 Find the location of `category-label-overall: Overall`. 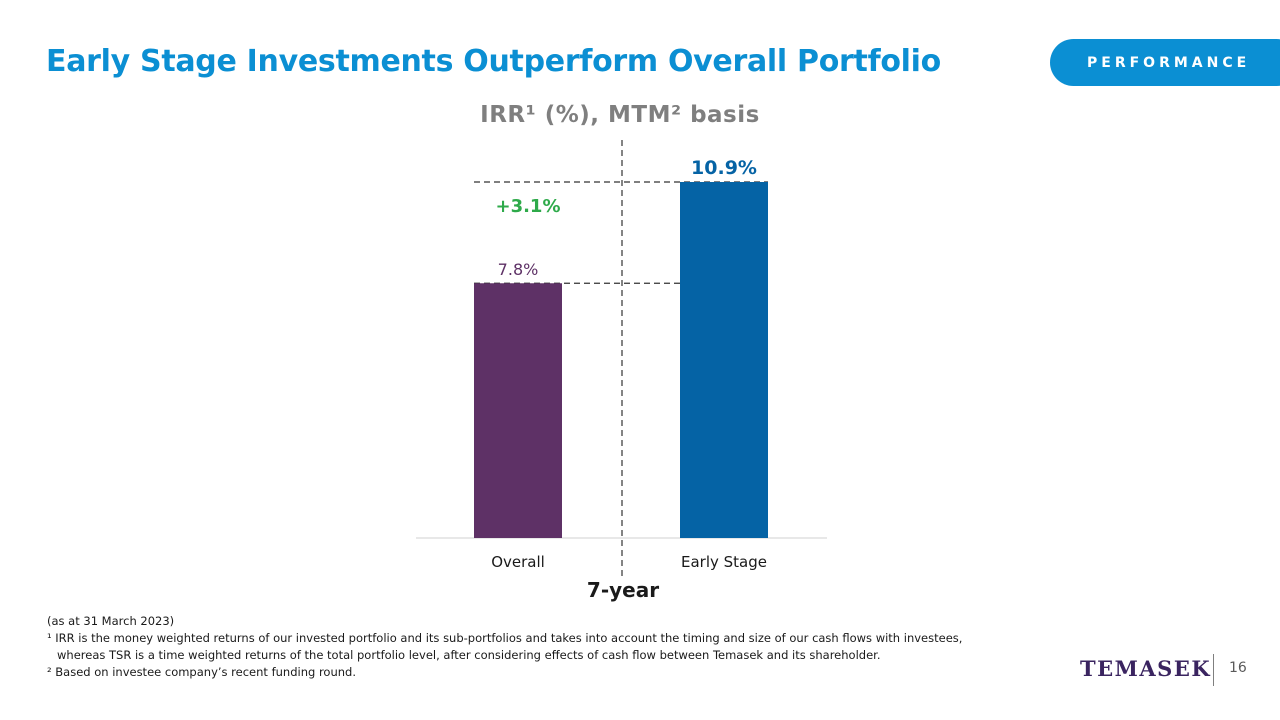

category-label-overall: Overall is located at coordinates (518, 562).